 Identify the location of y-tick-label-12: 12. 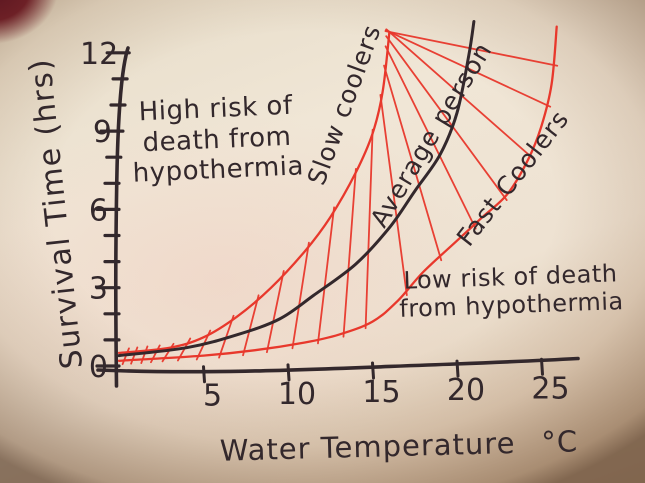
(99, 54).